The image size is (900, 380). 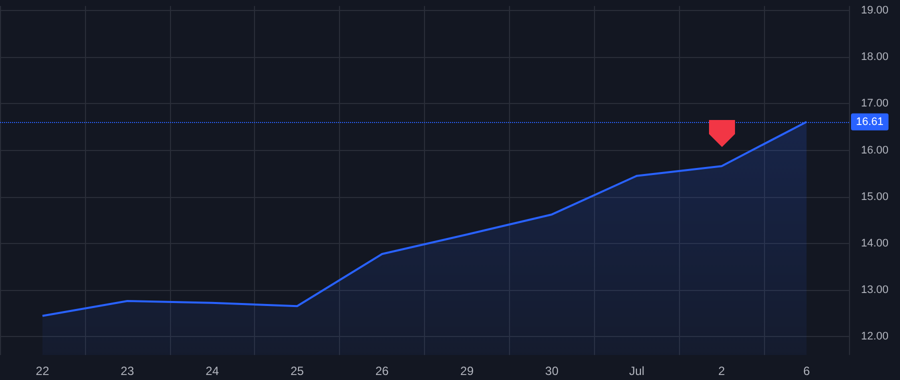 I want to click on y-tick-label: 12.00, so click(x=875, y=336).